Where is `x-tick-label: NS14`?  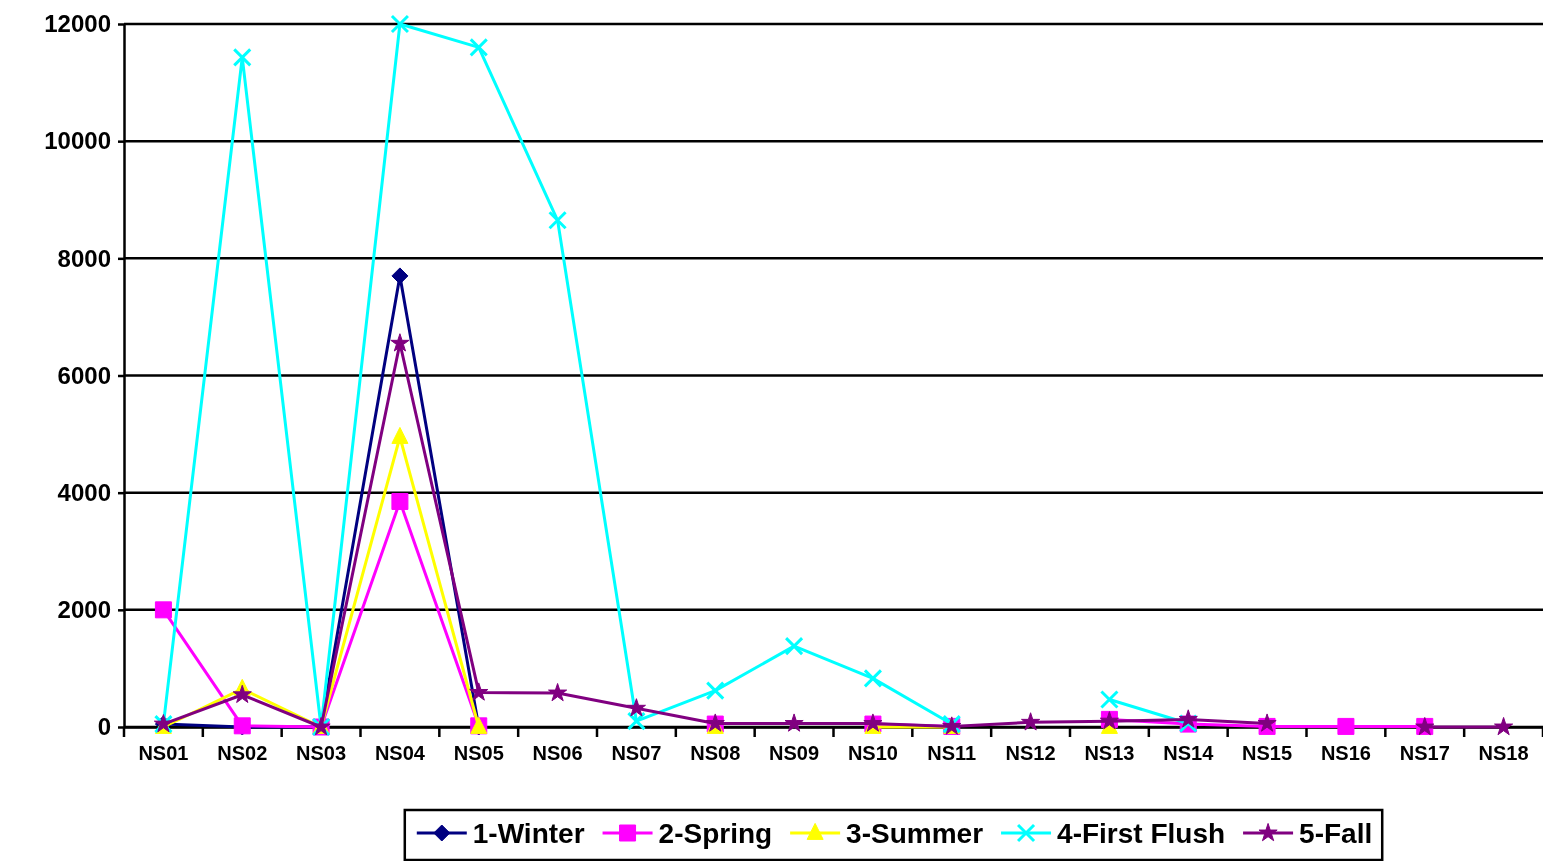
x-tick-label: NS14 is located at coordinates (1189, 753).